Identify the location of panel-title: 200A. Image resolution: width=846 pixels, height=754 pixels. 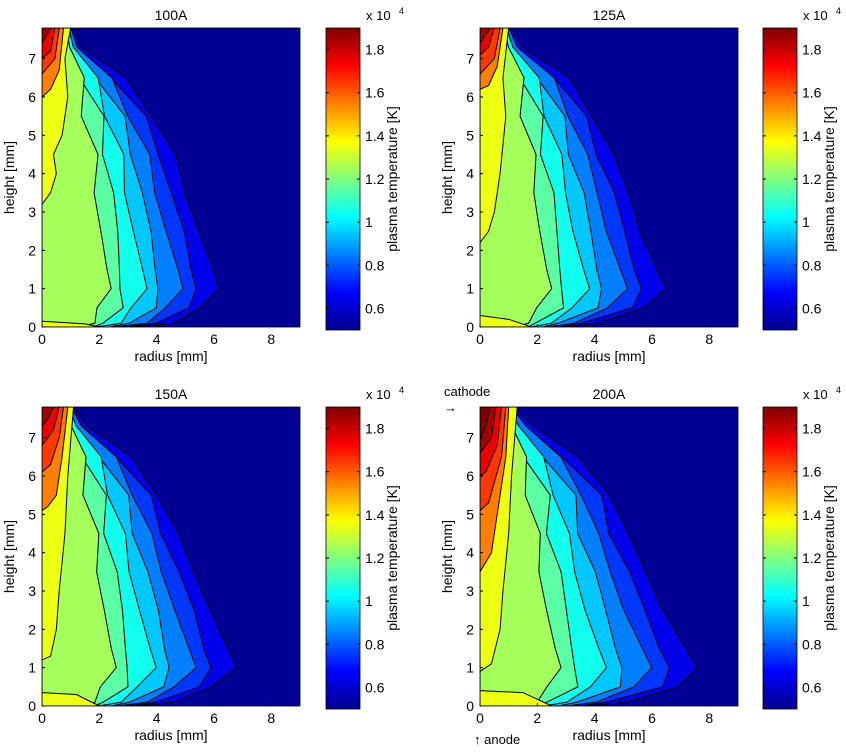
(609, 394).